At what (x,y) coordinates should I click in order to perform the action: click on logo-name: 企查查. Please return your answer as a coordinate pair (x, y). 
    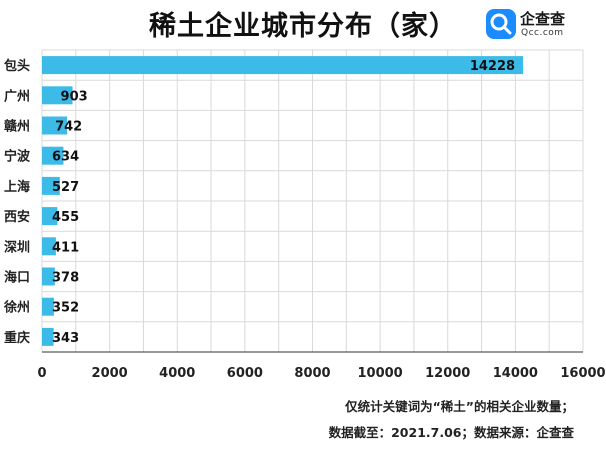
    Looking at the image, I should click on (543, 19).